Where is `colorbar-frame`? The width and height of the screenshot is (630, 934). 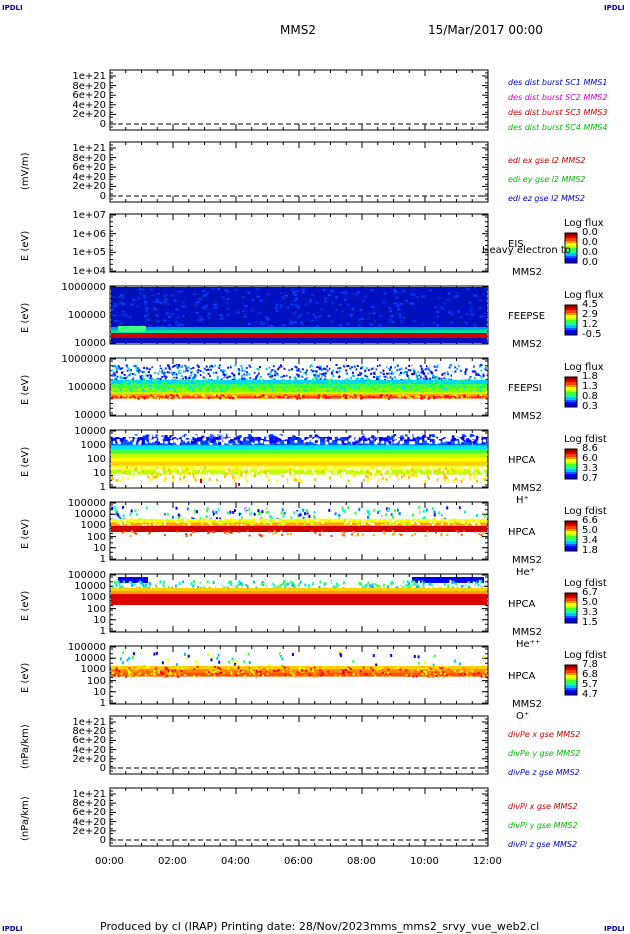 colorbar-frame is located at coordinates (571, 320).